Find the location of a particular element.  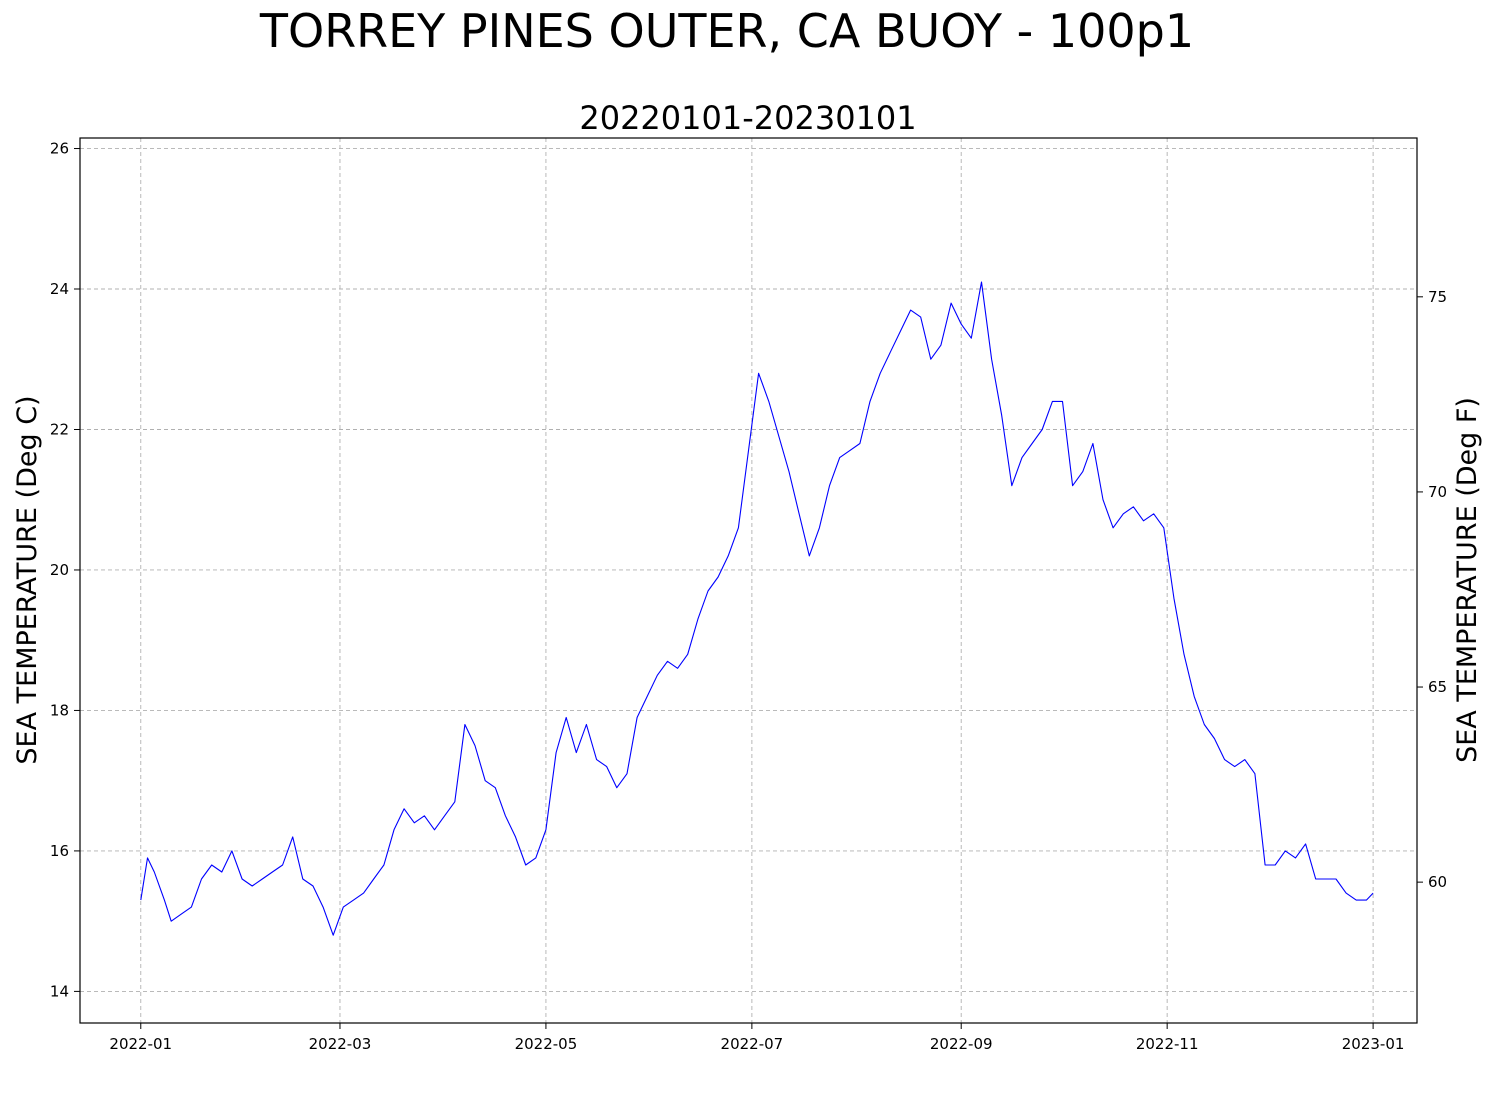

x-tick-label: 2022-07 is located at coordinates (752, 1044).